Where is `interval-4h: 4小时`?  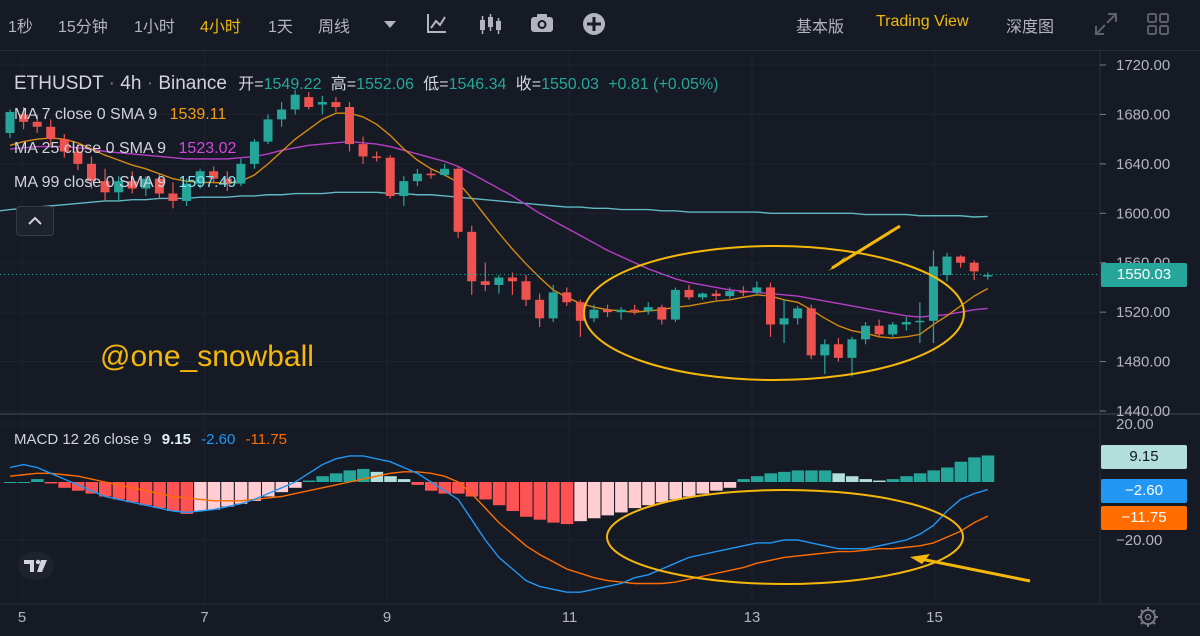
interval-4h: 4小时 is located at coordinates (220, 27).